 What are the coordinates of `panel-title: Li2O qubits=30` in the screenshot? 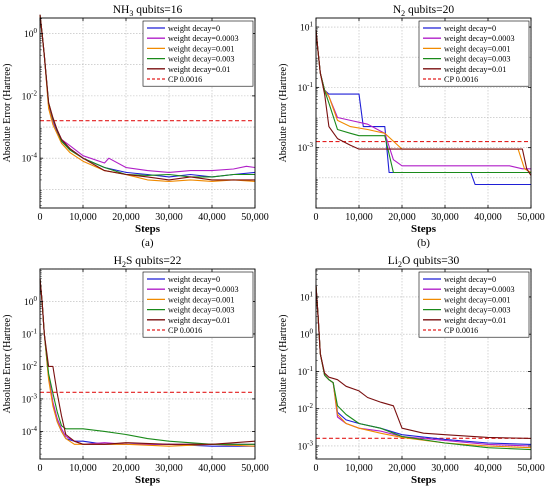 It's located at (424, 262).